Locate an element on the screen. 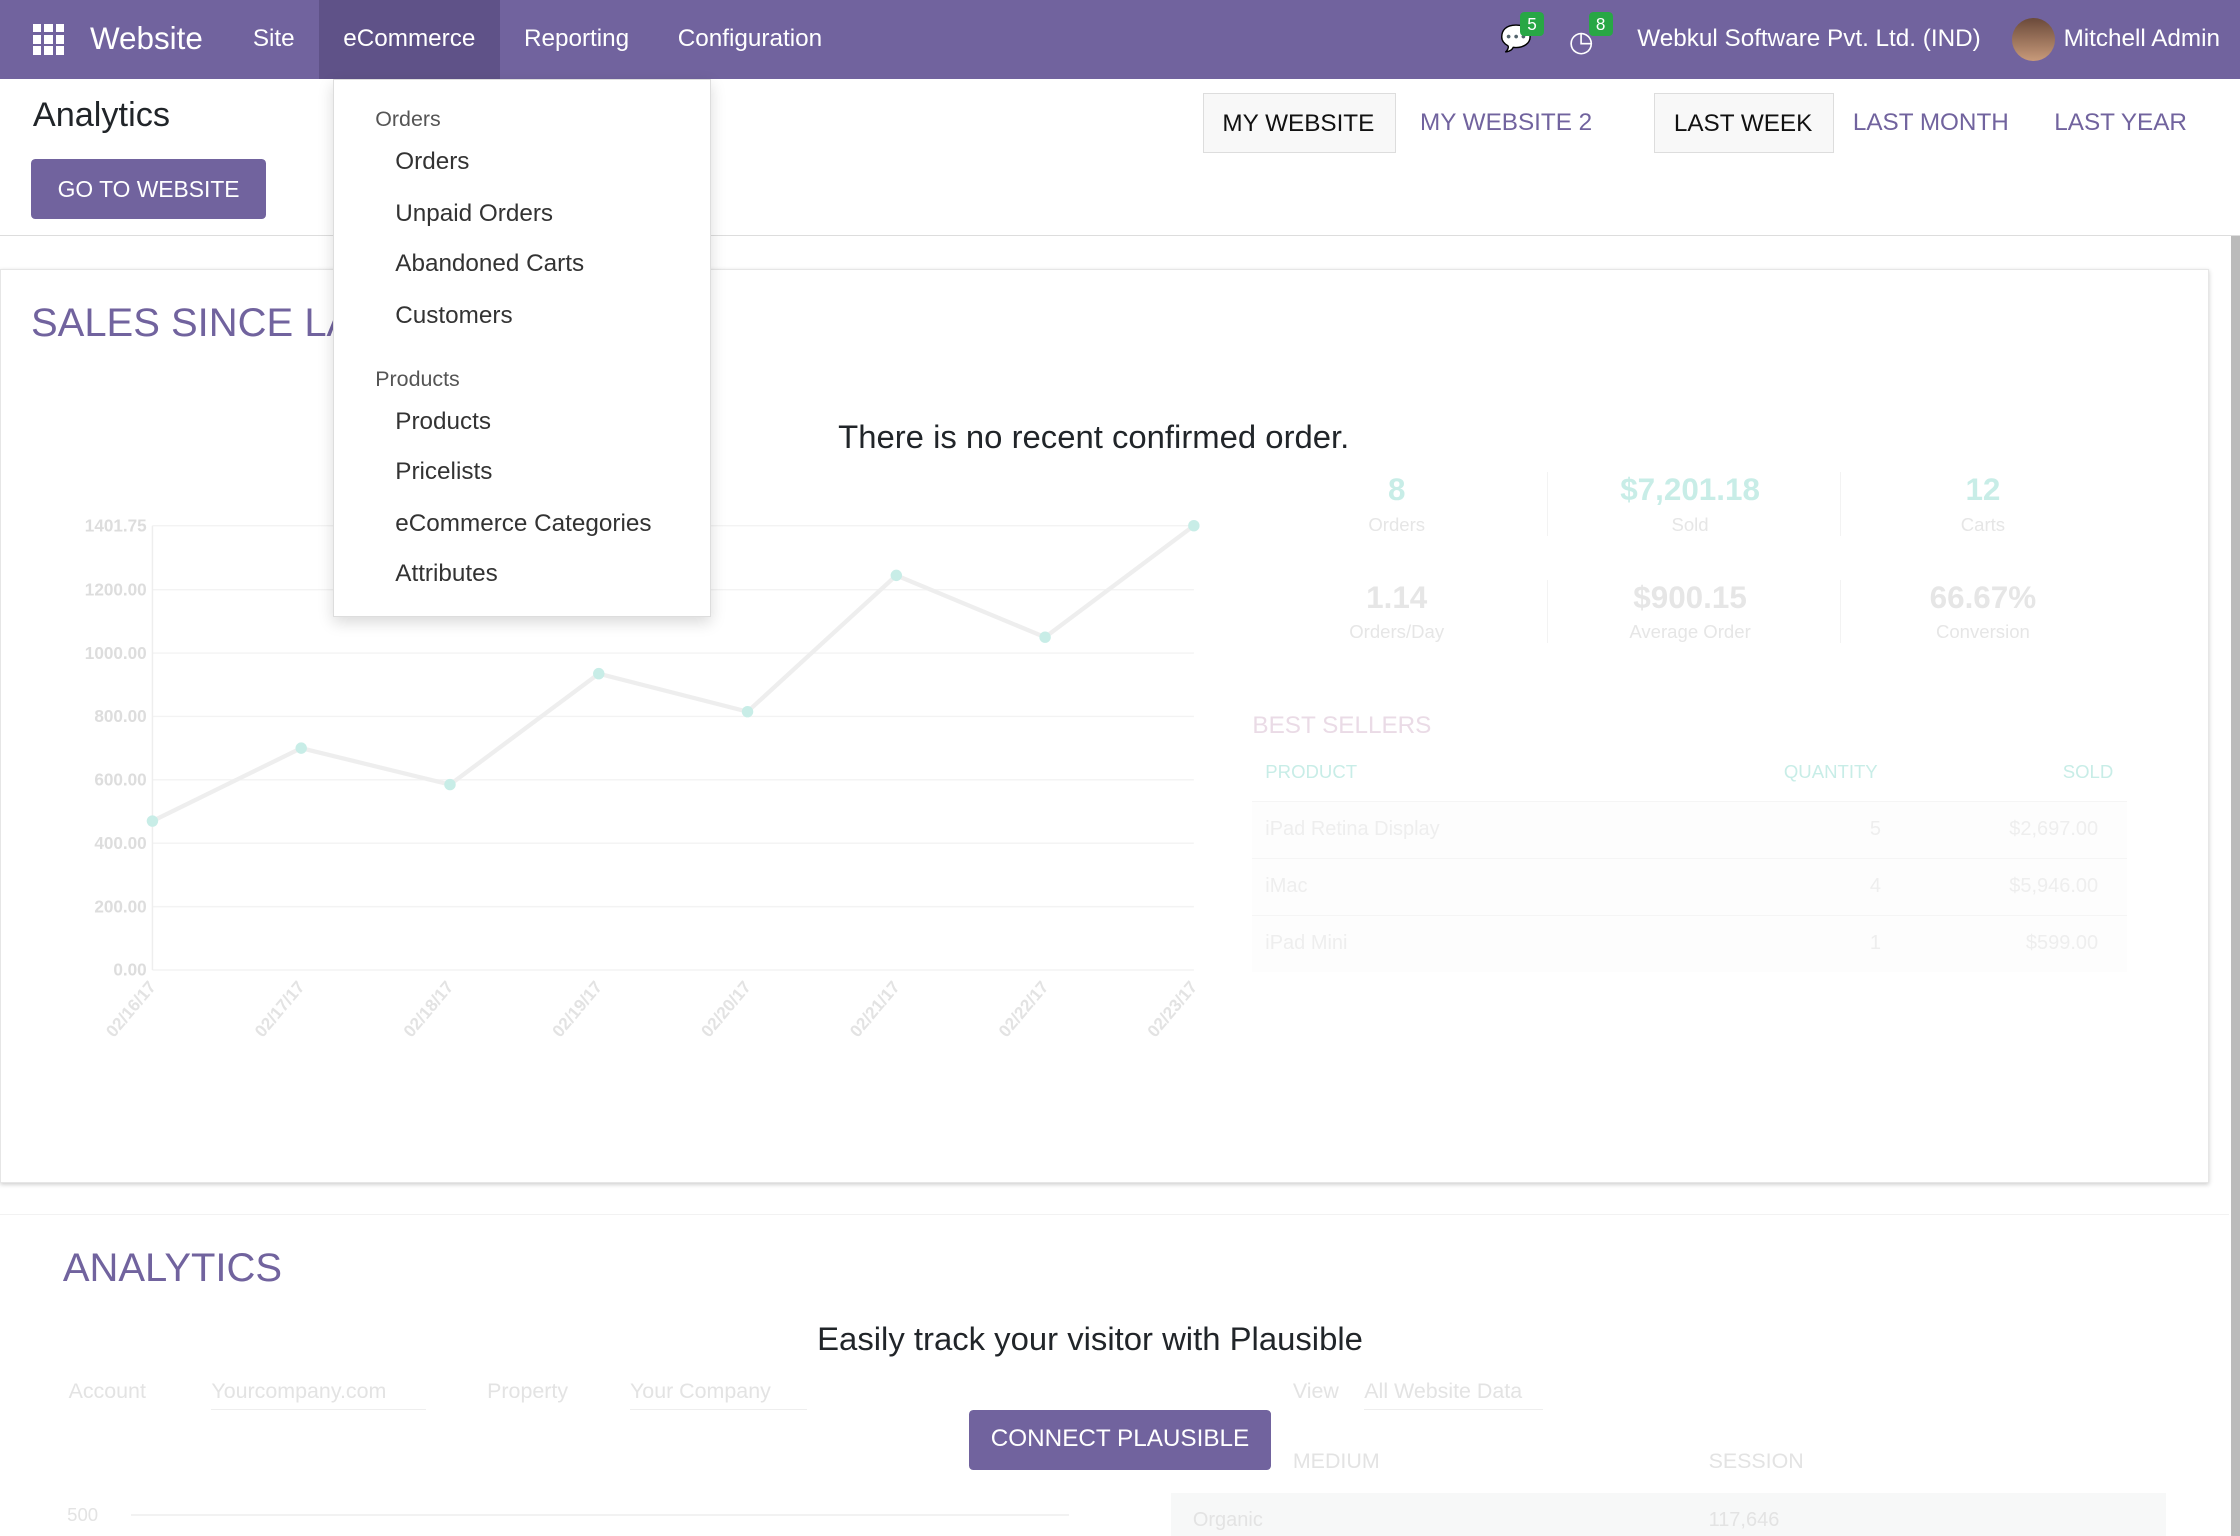 The height and width of the screenshot is (1536, 2240). stat-label: Average Order is located at coordinates (1690, 632).